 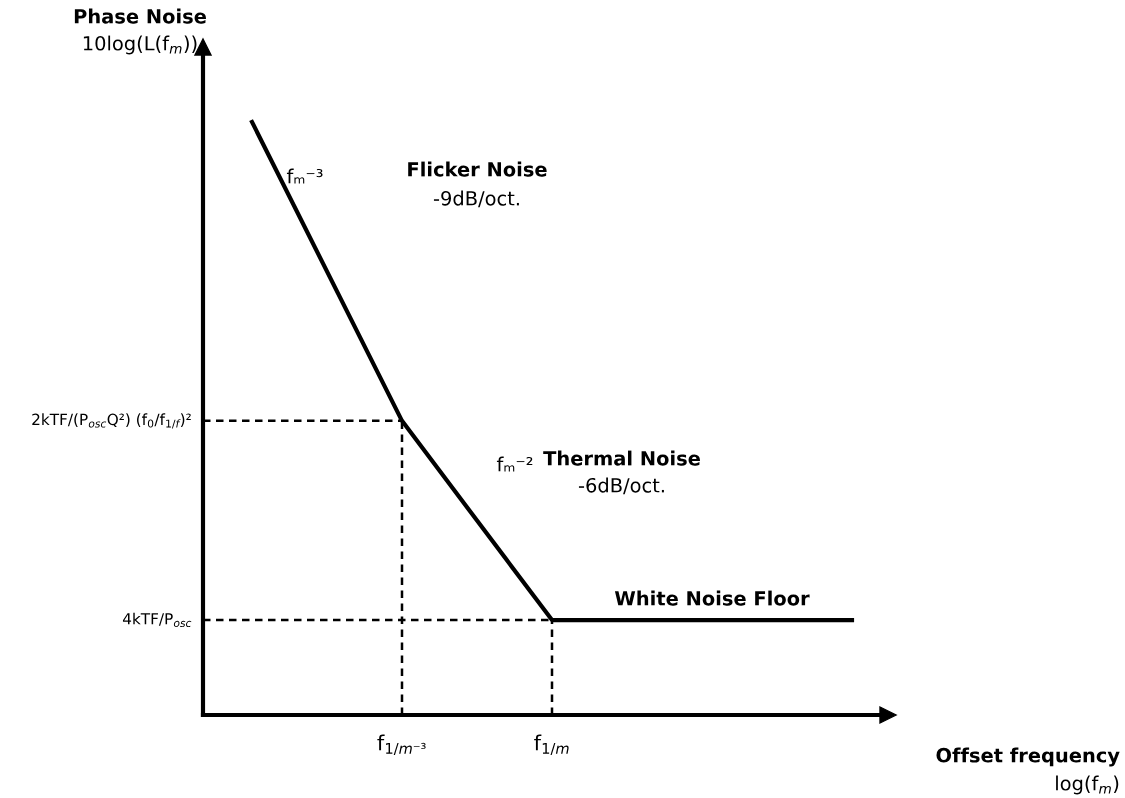 I want to click on annotation: -9dB/oct., so click(x=476, y=199).